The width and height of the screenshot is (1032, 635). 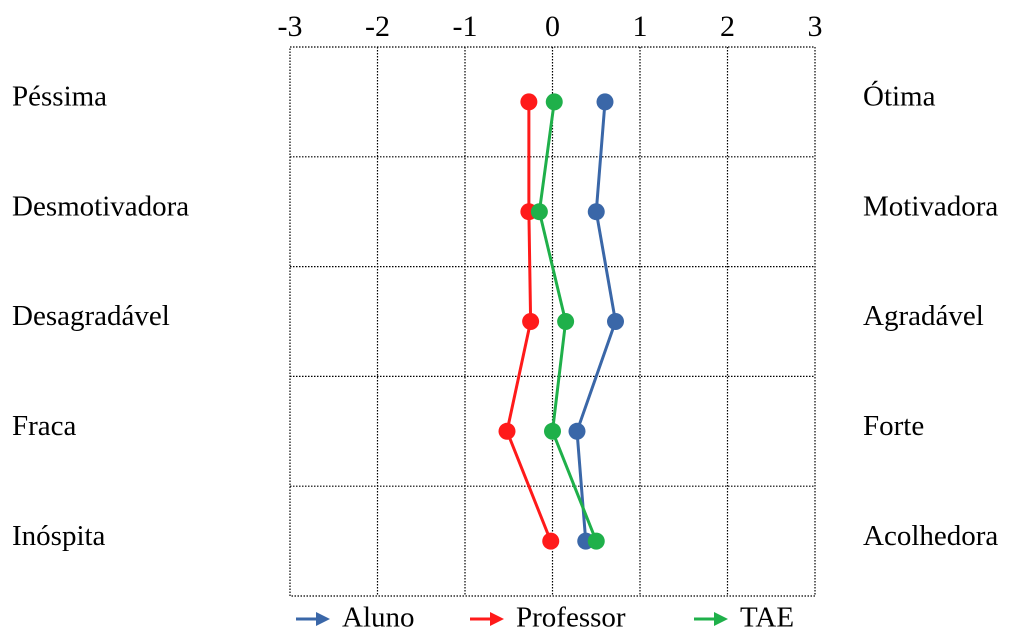 What do you see at coordinates (596, 321) in the screenshot?
I see `series-aluno` at bounding box center [596, 321].